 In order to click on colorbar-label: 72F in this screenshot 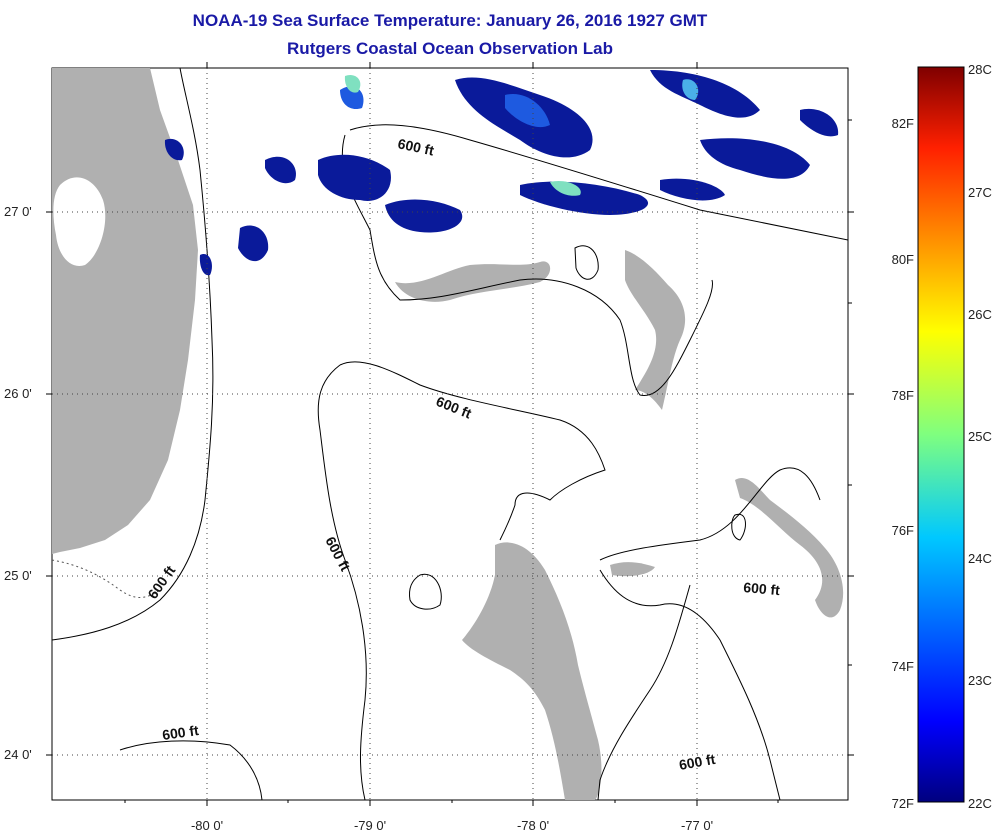, I will do `click(903, 803)`.